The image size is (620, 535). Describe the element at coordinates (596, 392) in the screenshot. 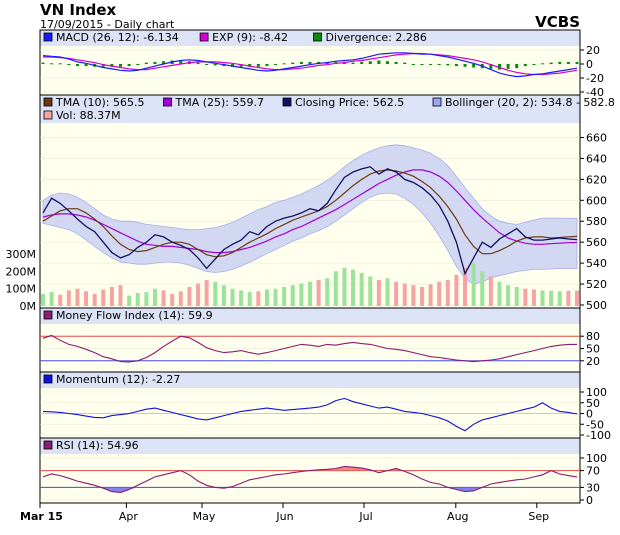

I see `momentum-ytick-label: 100` at that location.